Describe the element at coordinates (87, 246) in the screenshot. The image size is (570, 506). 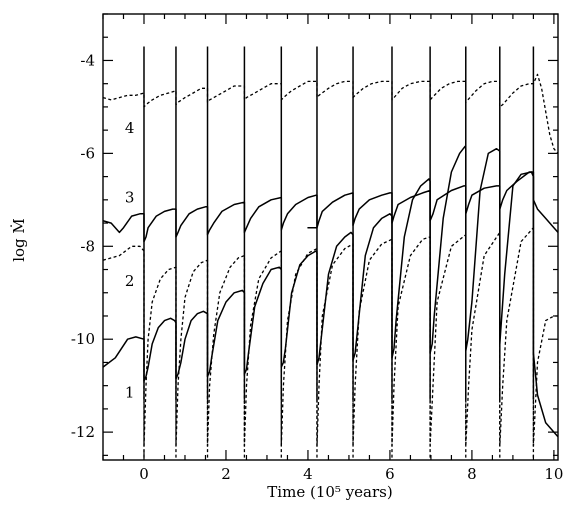
I see `y-tick-label: -8` at that location.